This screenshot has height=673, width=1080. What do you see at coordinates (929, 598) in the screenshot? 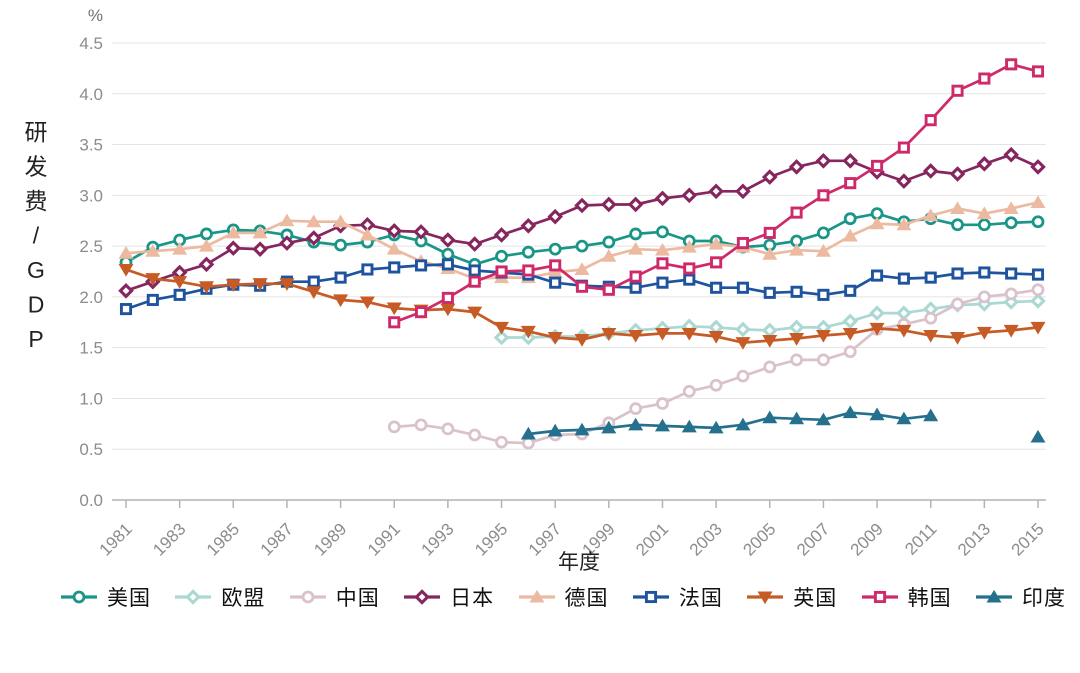
I see `legend-label-korea: 韩国` at bounding box center [929, 598].